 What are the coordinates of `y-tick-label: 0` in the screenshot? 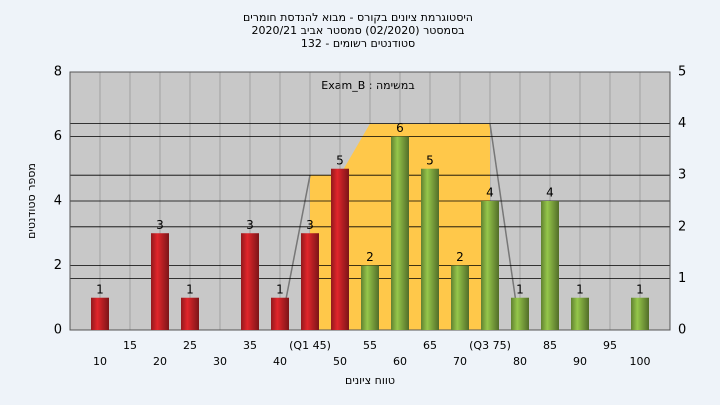 It's located at (58, 330).